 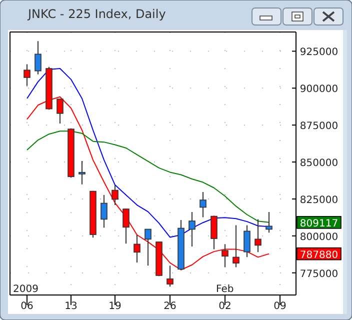 I want to click on text: 787880, so click(x=319, y=255).